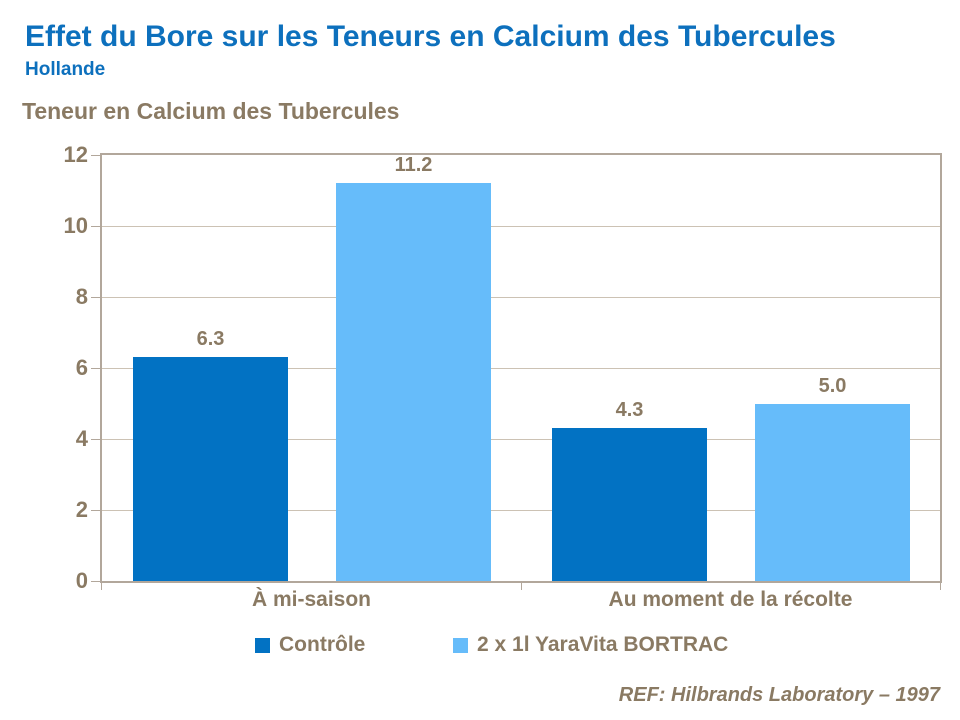  What do you see at coordinates (75, 154) in the screenshot?
I see `y-axis-tick-label: 12` at bounding box center [75, 154].